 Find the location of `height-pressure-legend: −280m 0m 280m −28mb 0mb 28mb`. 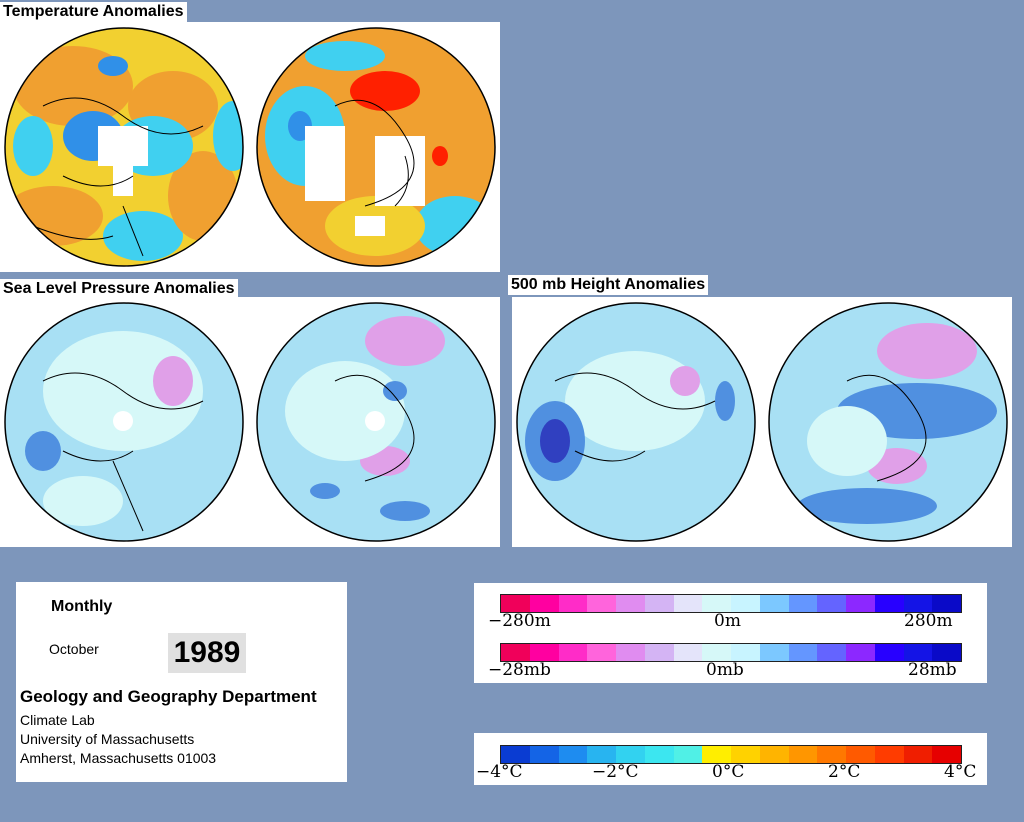

height-pressure-legend: −280m 0m 280m −28mb 0mb 28mb is located at coordinates (730, 633).